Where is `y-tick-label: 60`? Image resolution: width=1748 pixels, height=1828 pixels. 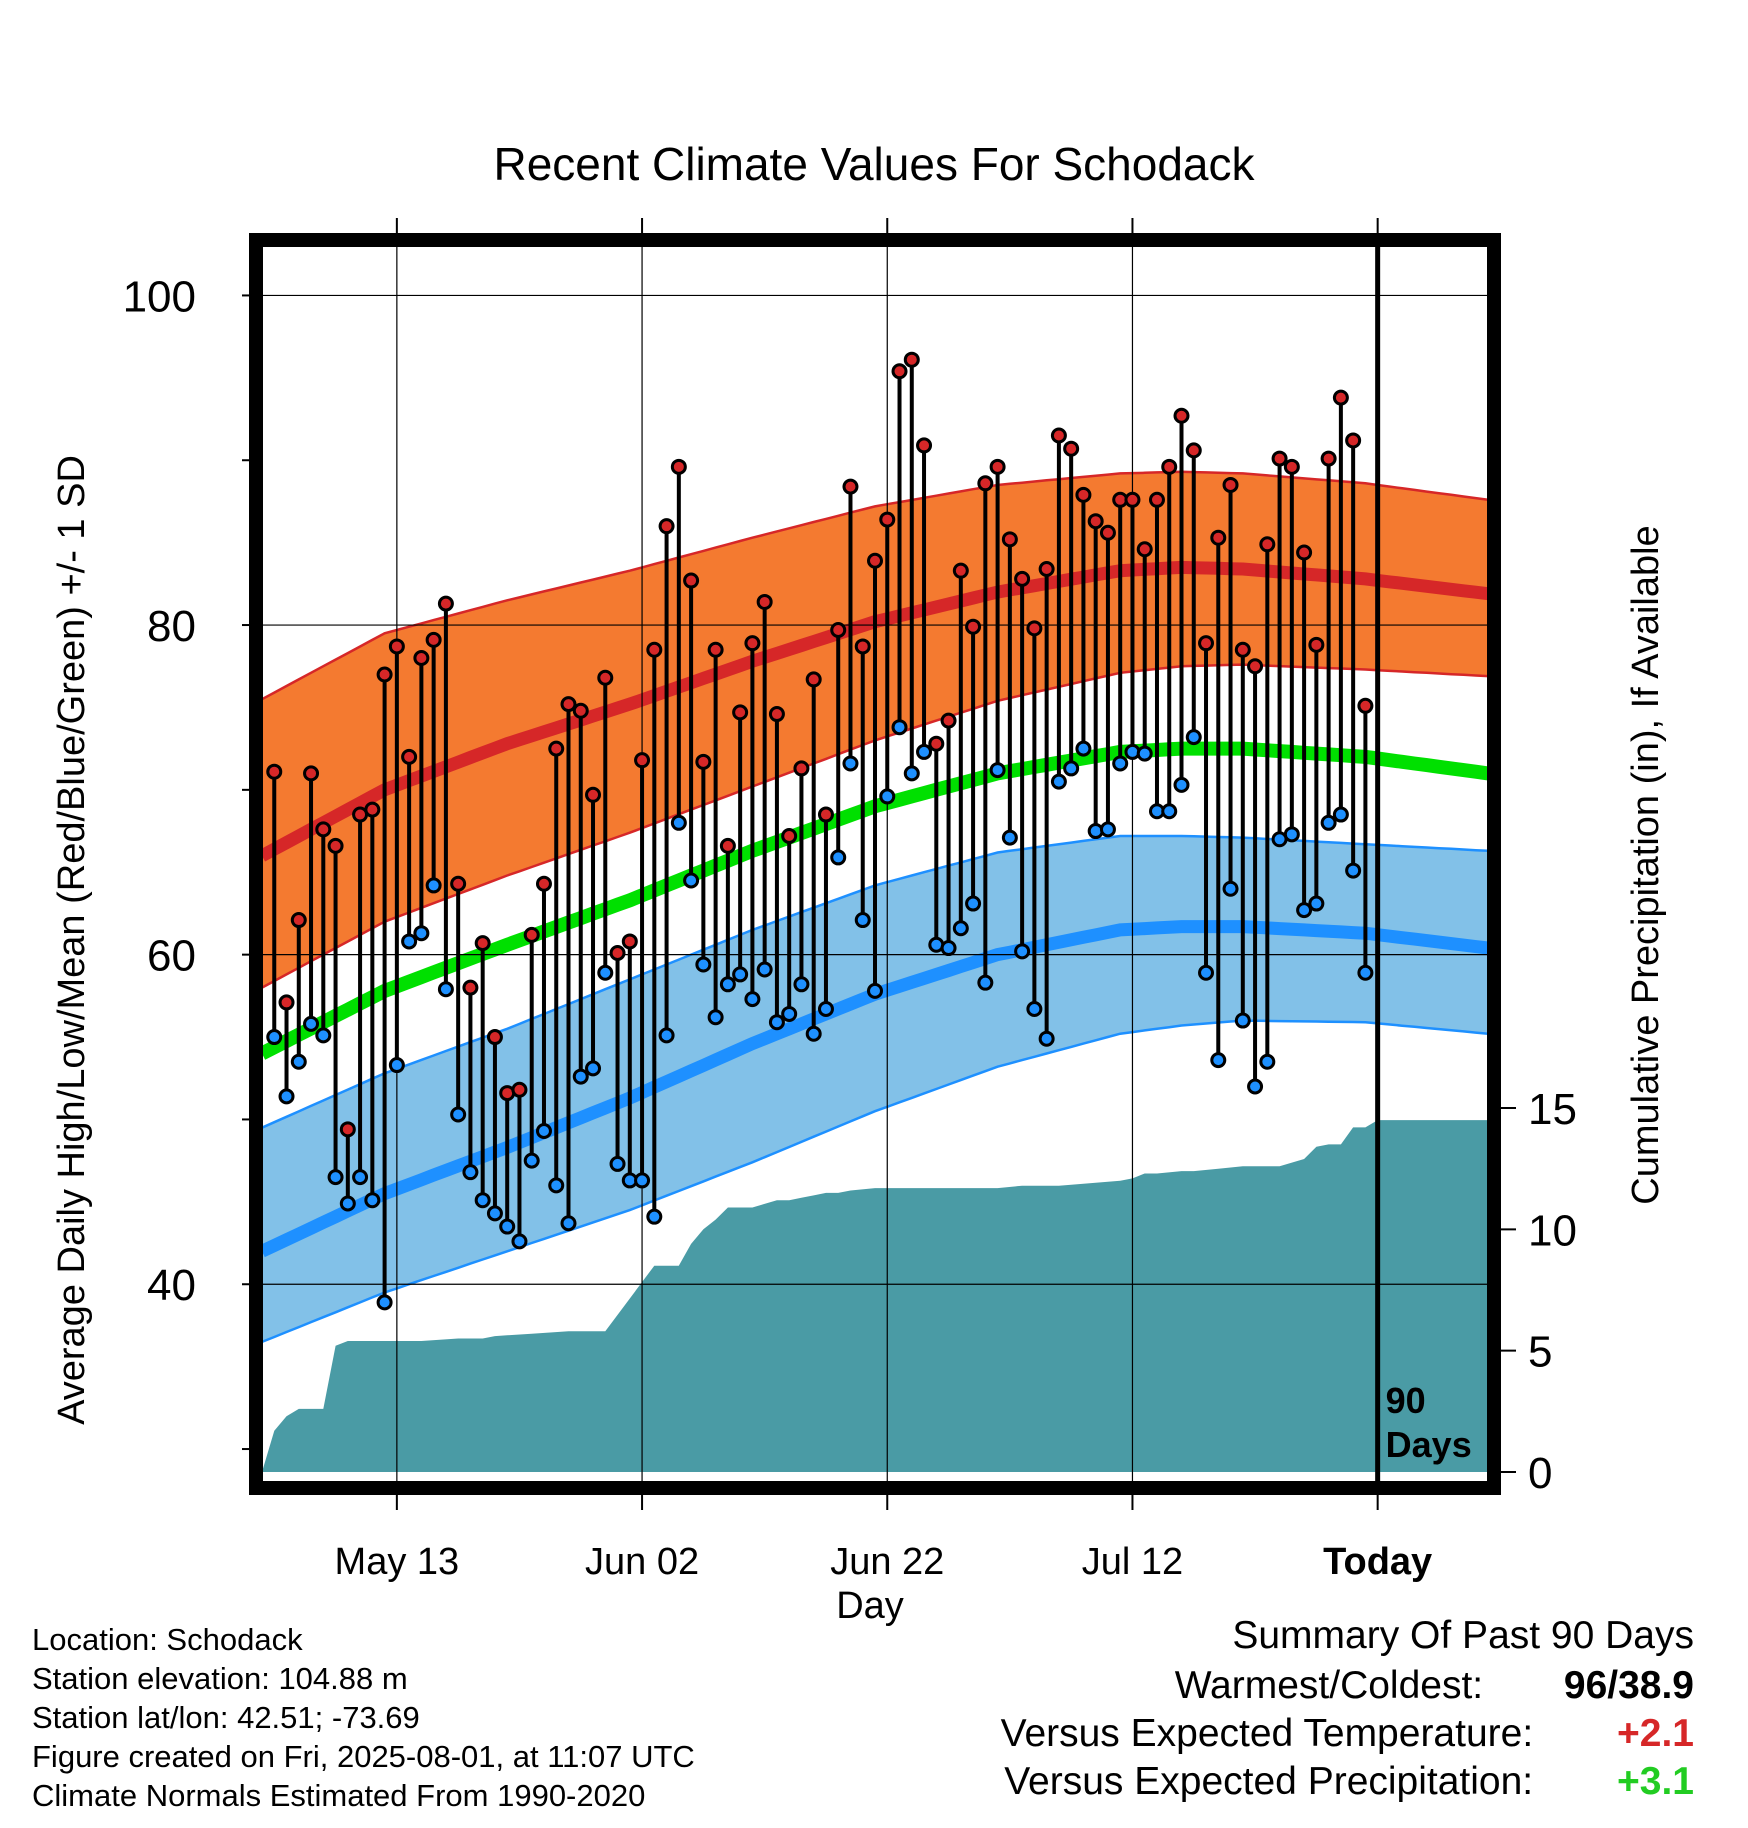
y-tick-label: 60 is located at coordinates (171, 956).